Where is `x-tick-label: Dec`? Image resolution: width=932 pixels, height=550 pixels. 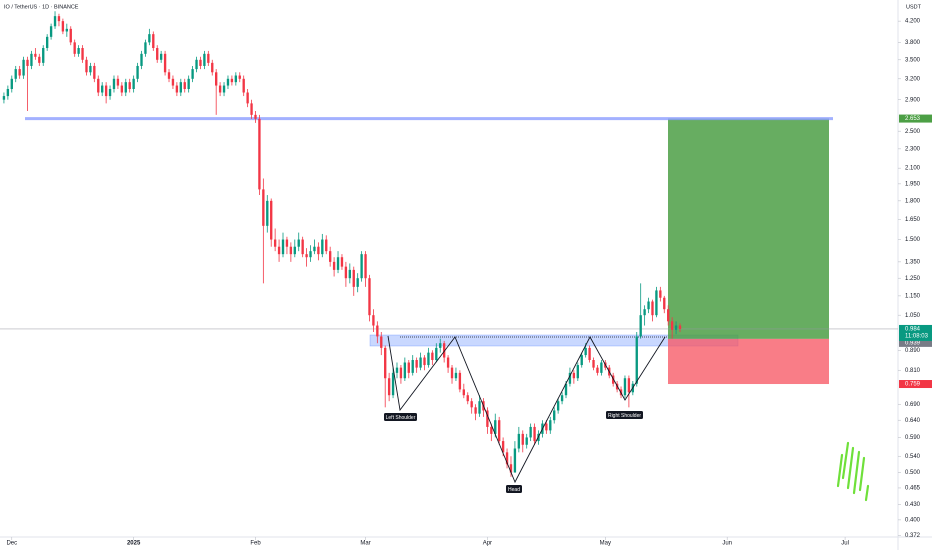 x-tick-label: Dec is located at coordinates (11, 544).